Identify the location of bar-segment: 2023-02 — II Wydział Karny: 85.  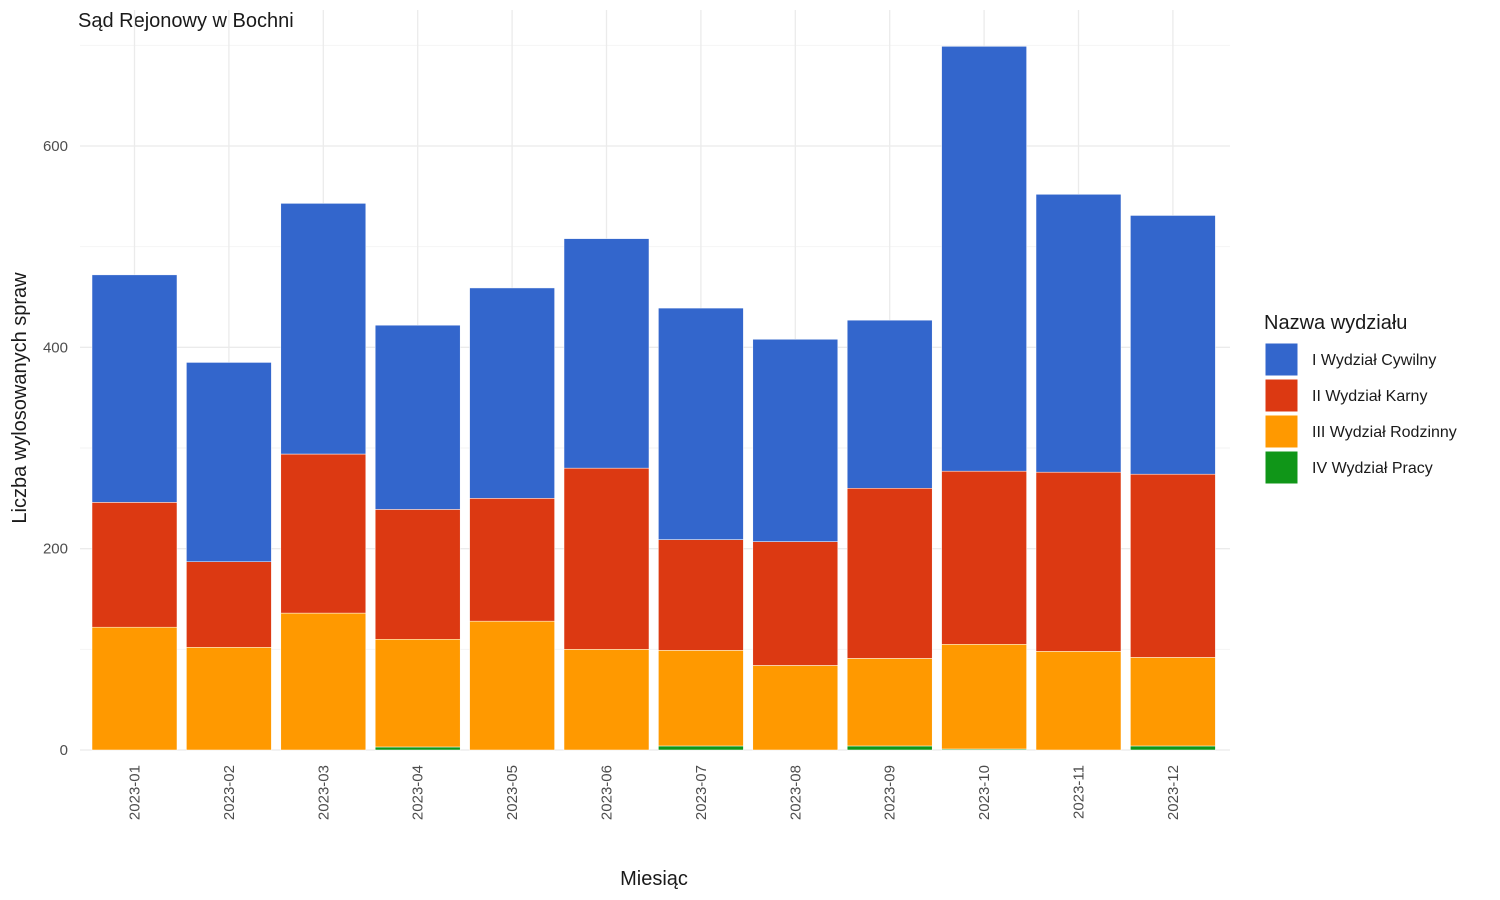
(229, 604).